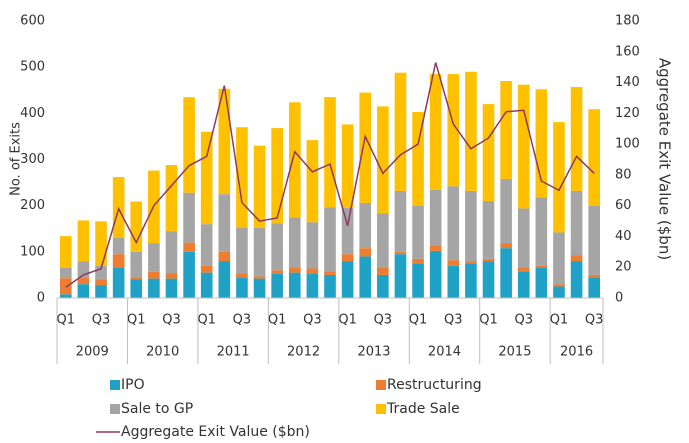 This screenshot has height=443, width=689. I want to click on y-tick-label: 100, so click(32, 251).